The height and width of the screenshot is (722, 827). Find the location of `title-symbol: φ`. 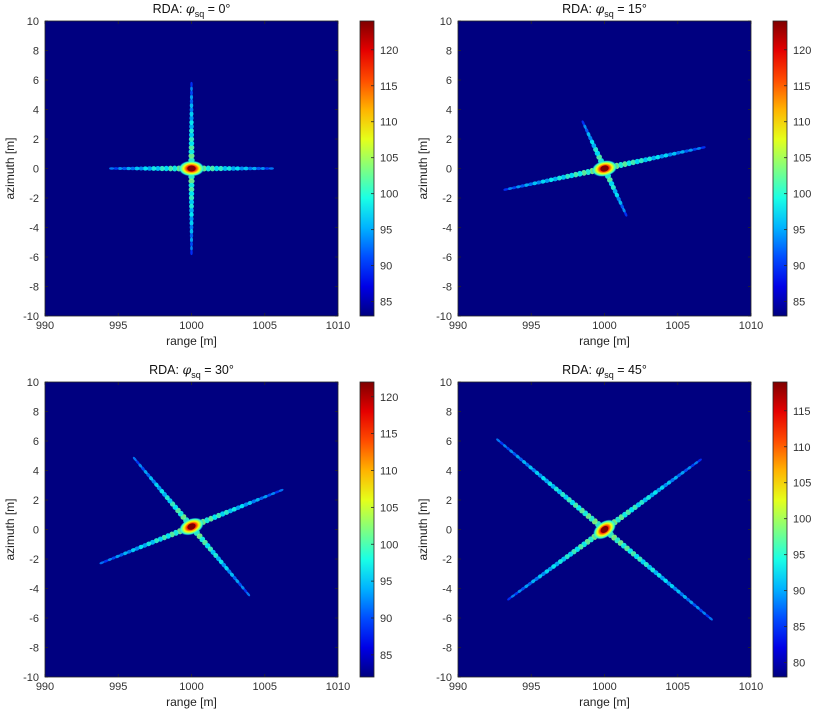

title-symbol: φ is located at coordinates (599, 369).